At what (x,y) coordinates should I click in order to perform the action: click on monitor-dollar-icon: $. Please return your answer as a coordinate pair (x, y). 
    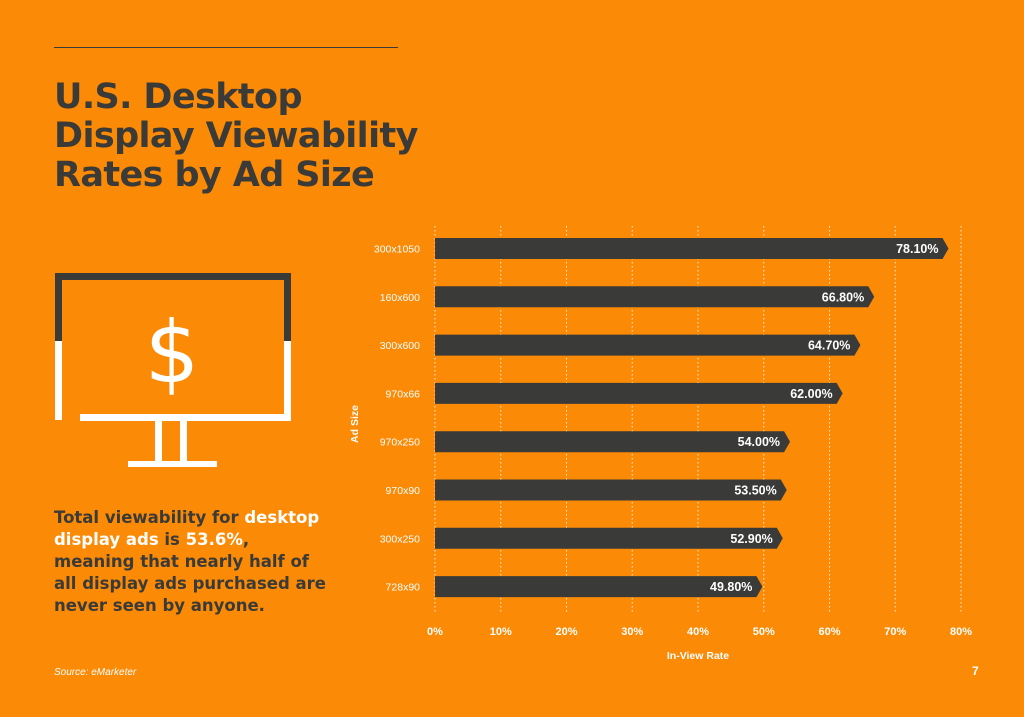
    Looking at the image, I should click on (173, 370).